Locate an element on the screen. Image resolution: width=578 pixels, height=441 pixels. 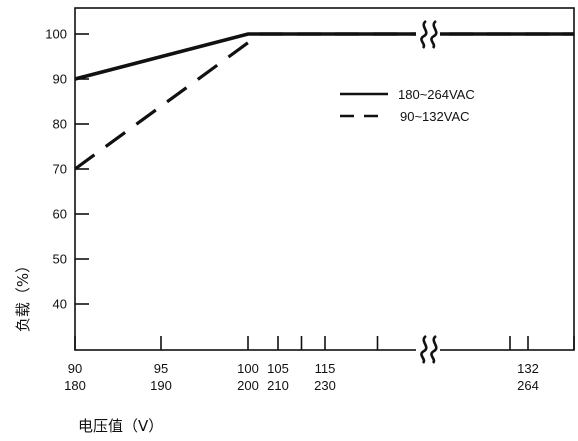
series-180-264vac-line is located at coordinates (324, 56).